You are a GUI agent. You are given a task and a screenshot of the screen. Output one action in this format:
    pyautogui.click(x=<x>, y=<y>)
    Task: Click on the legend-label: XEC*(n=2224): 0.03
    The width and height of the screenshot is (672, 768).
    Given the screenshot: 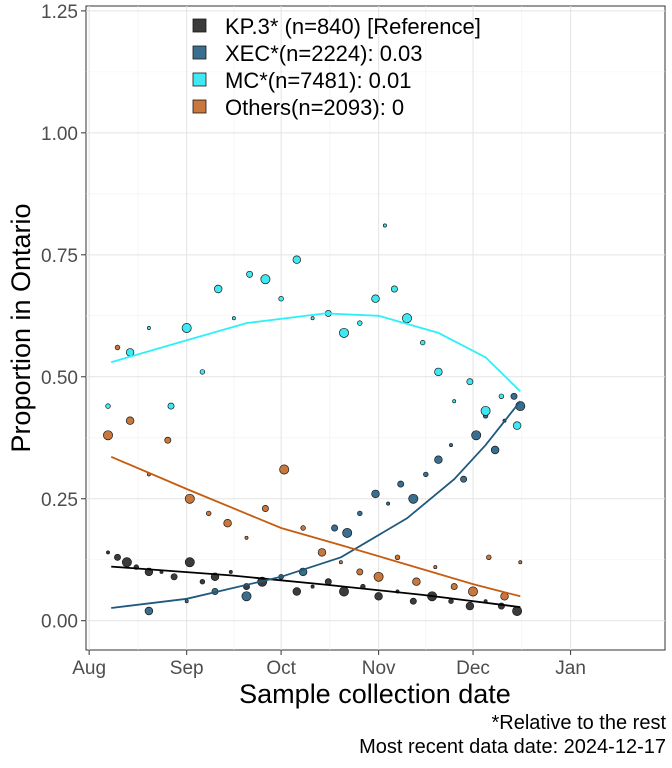 What is the action you would take?
    pyautogui.click(x=324, y=53)
    